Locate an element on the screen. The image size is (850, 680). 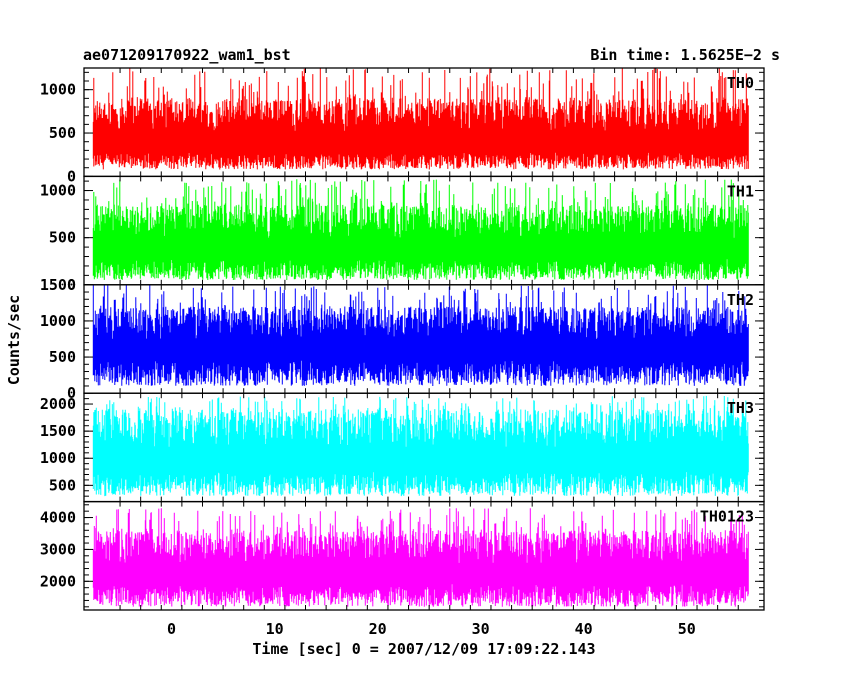
x-tick-label: 10 is located at coordinates (275, 629).